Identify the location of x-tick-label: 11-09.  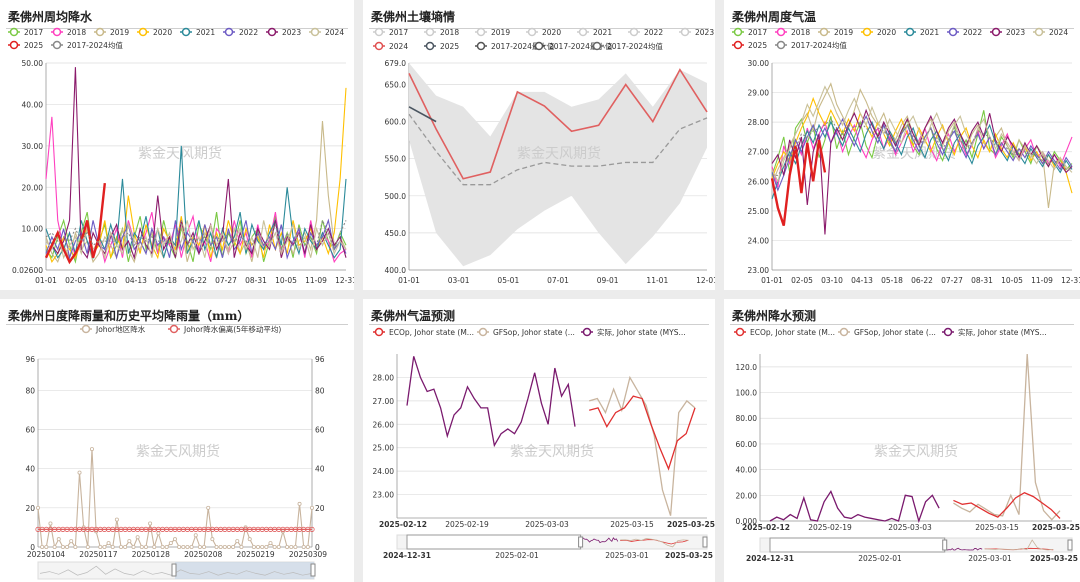
(1042, 280).